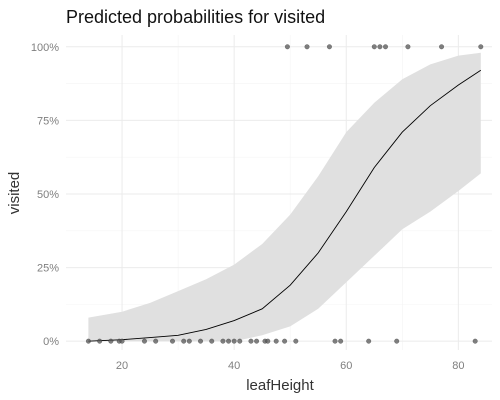  I want to click on x-tick-label: 20, so click(122, 366).